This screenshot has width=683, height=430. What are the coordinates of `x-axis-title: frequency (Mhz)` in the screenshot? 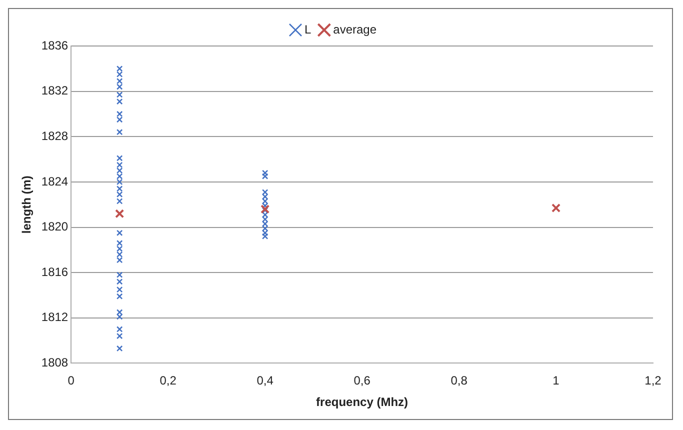 It's located at (362, 402).